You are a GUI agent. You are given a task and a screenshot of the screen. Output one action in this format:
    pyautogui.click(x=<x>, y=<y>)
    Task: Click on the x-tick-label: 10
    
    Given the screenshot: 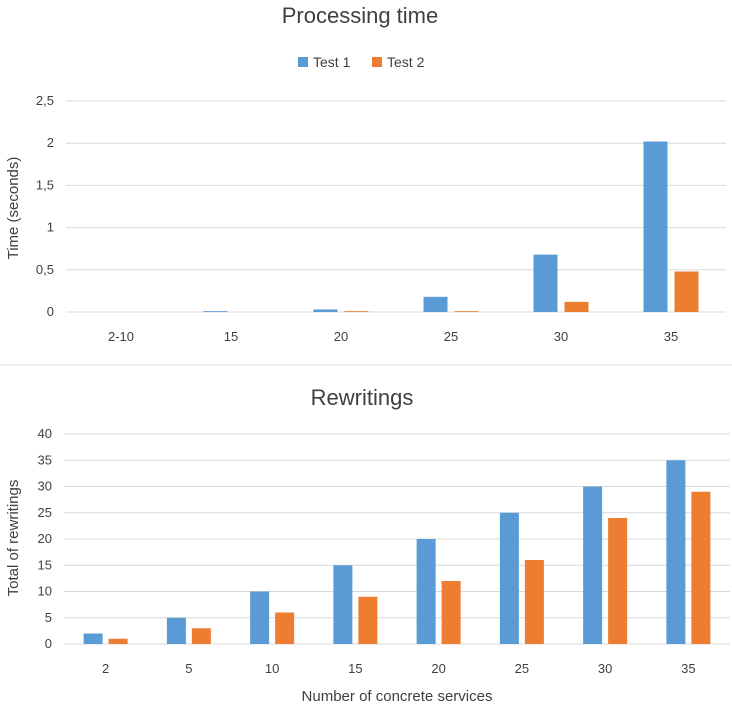 What is the action you would take?
    pyautogui.click(x=272, y=668)
    